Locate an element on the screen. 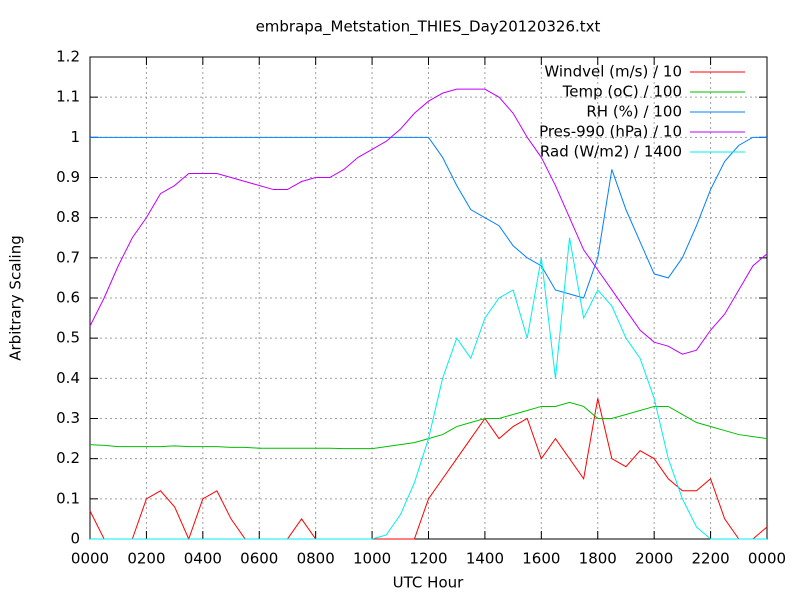 This screenshot has width=800, height=600. x-tick-label: 0400 is located at coordinates (203, 559).